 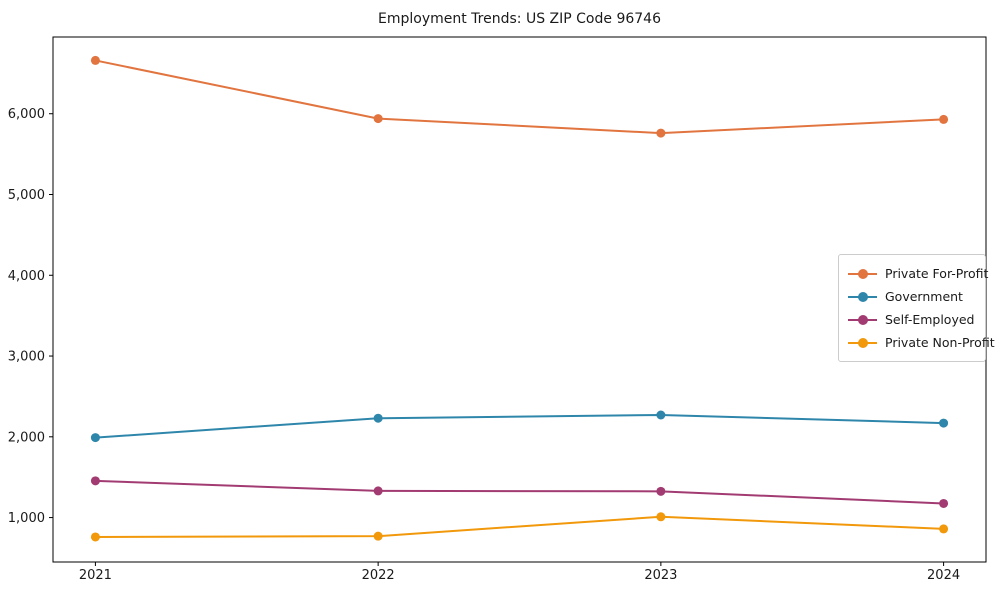 I want to click on series-line-self-employed, so click(x=519, y=492).